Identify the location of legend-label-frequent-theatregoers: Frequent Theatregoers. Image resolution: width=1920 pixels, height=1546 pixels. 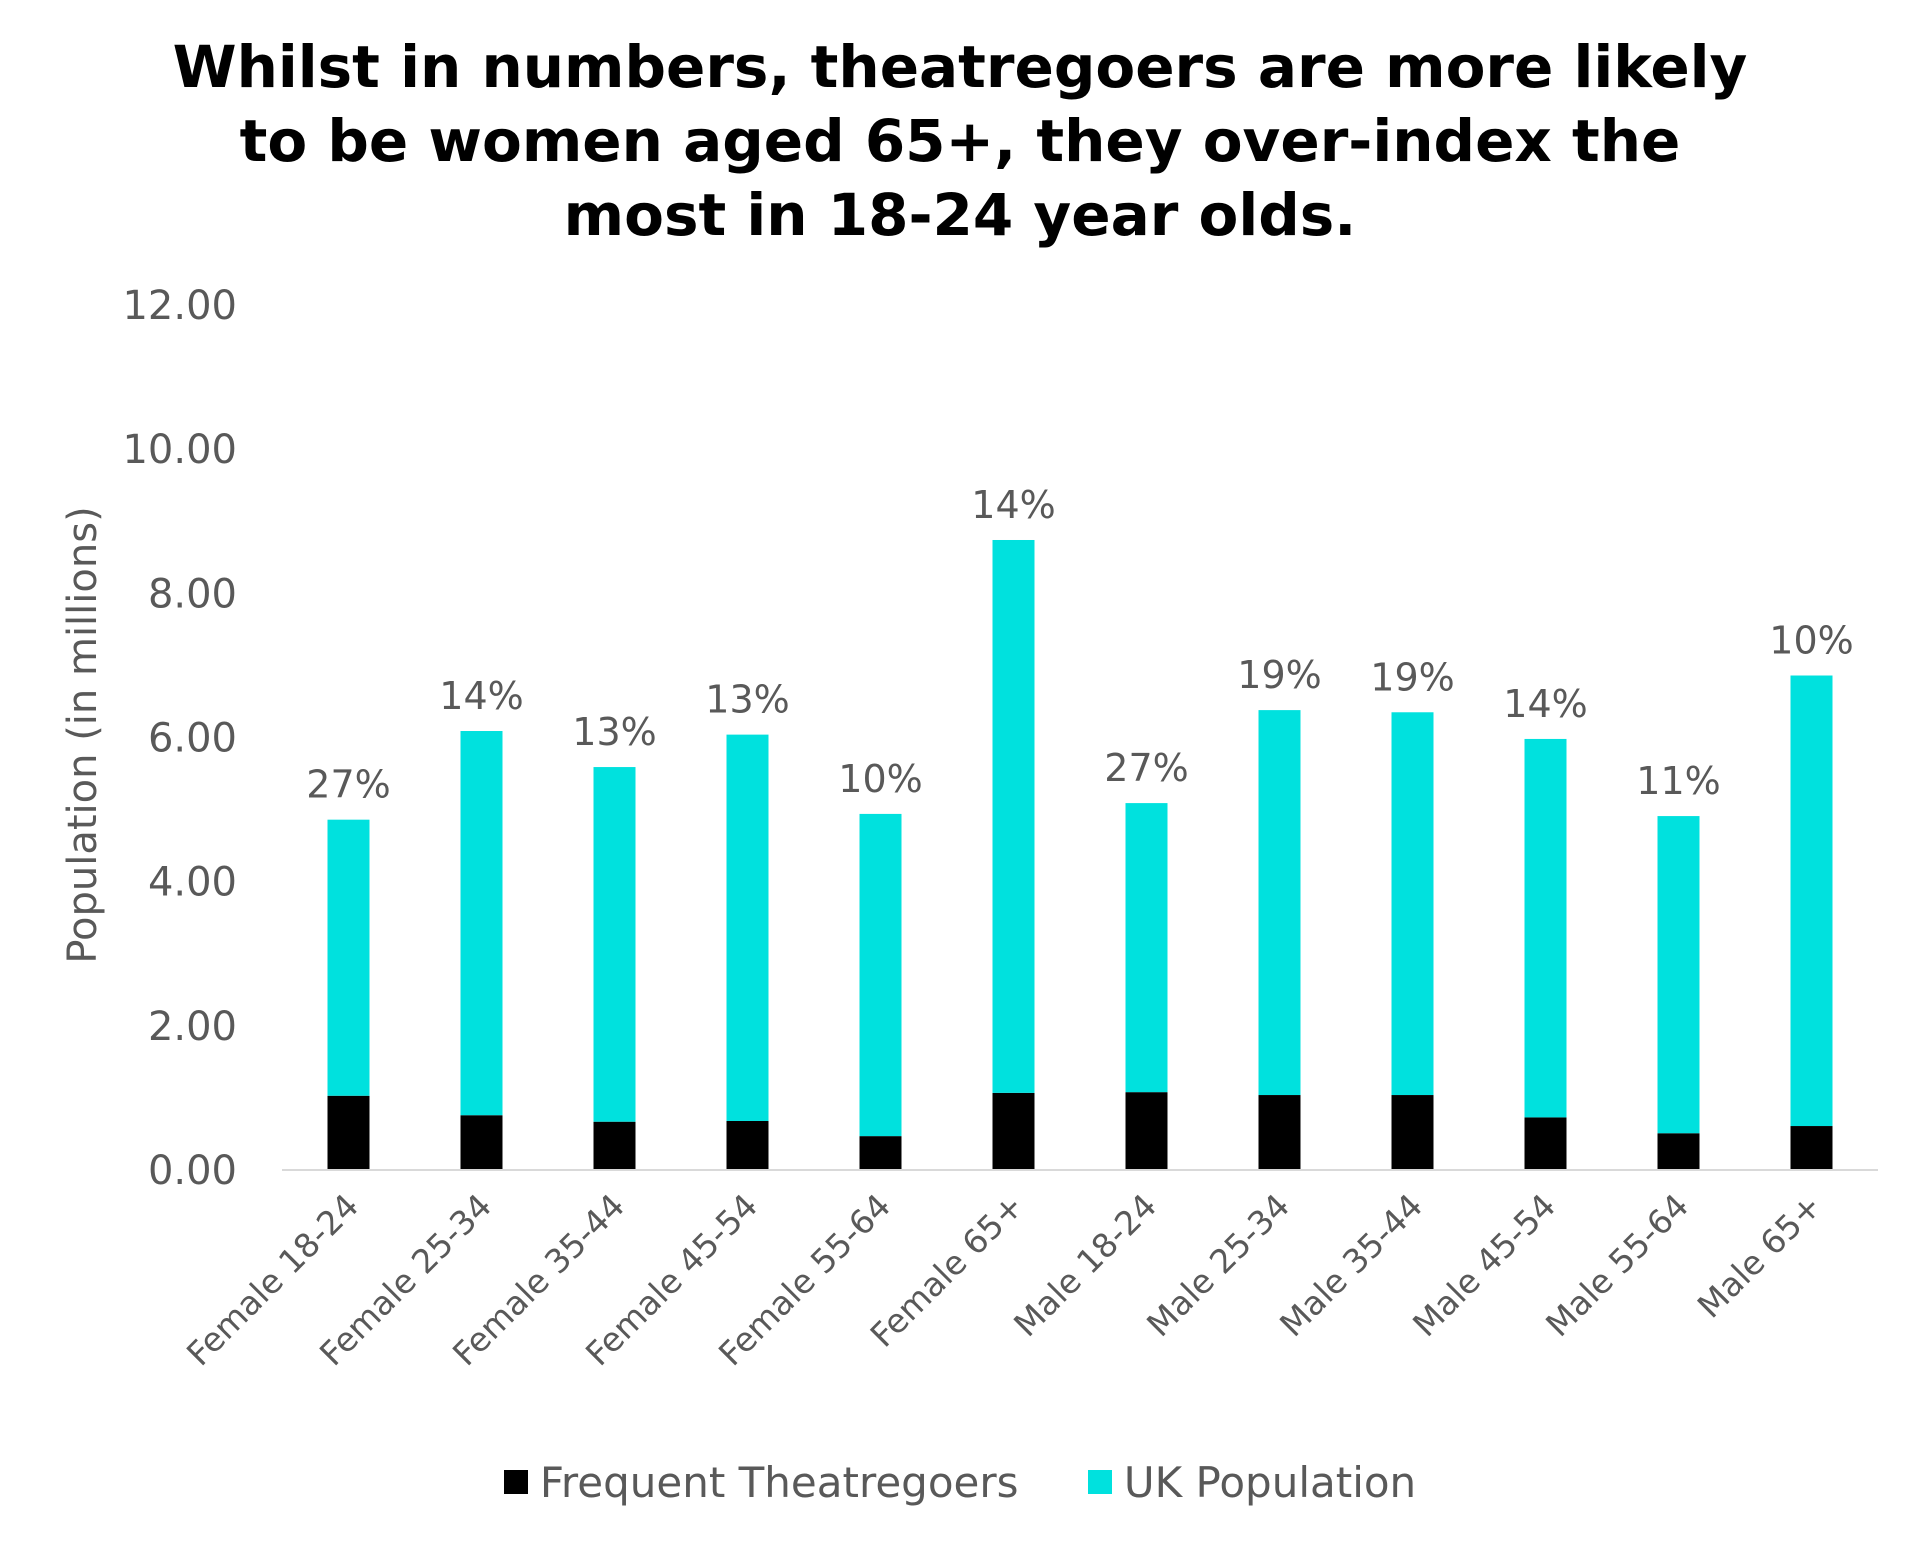
(779, 1482).